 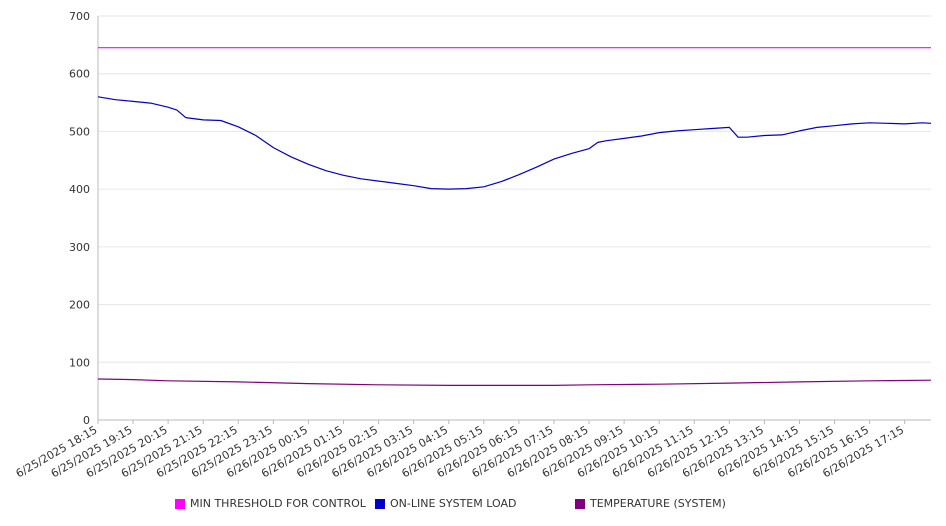 I want to click on legend-item-system-load: ON-LINE SYSTEM LOAD, so click(x=445, y=503).